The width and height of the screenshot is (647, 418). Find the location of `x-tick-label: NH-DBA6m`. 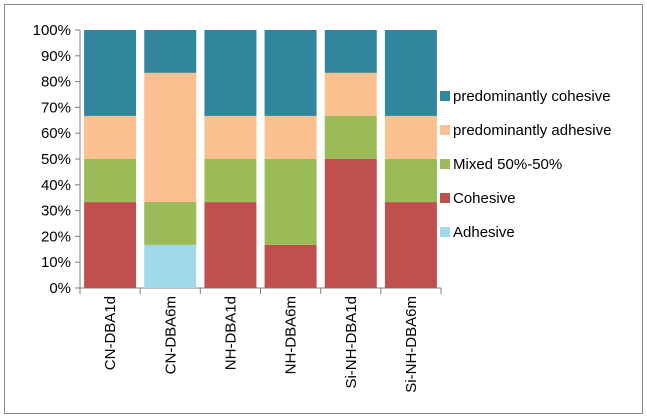

x-tick-label: NH-DBA6m is located at coordinates (291, 335).